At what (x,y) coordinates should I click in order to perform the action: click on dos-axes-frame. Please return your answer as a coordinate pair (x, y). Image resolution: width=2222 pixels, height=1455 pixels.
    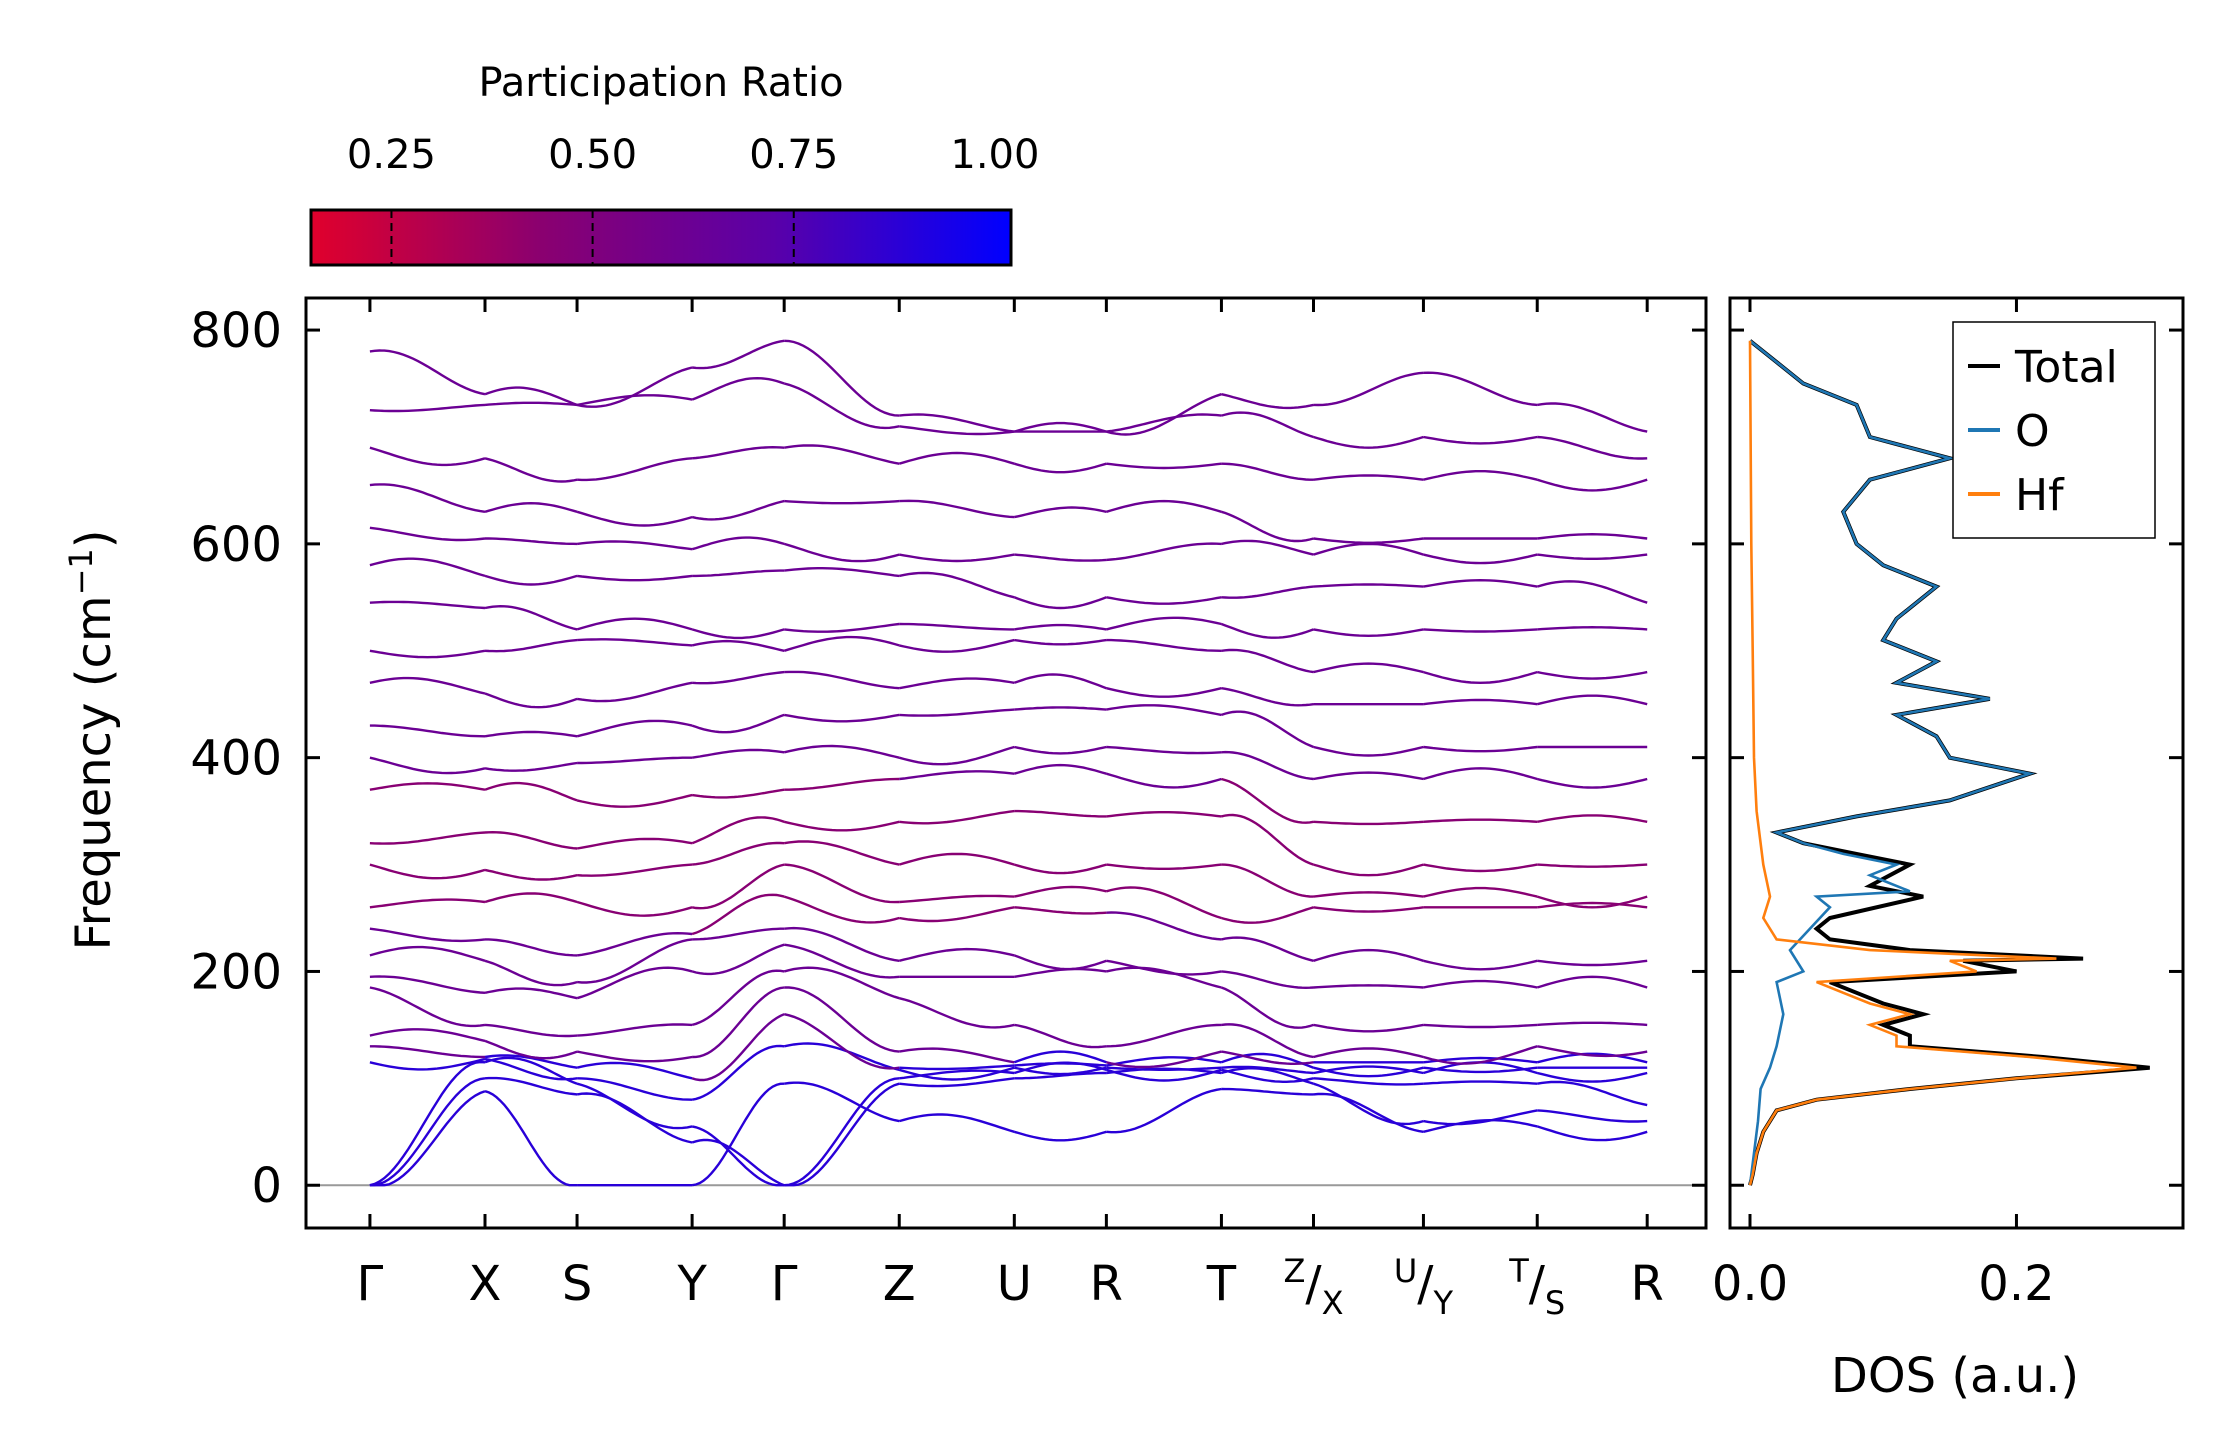
    Looking at the image, I should click on (1956, 763).